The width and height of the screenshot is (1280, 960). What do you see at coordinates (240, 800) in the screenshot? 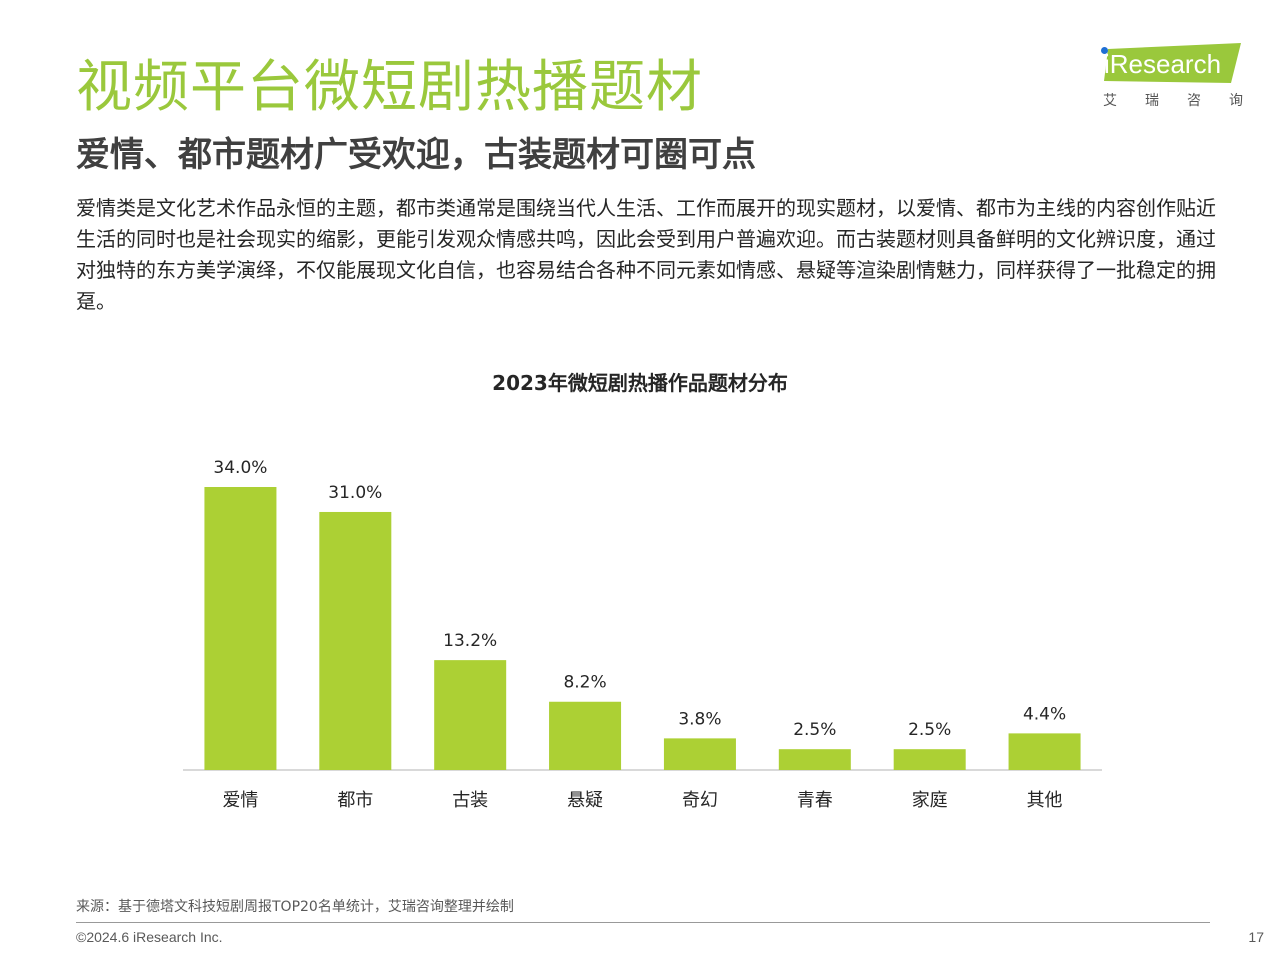
I see `category-label: 爱情` at bounding box center [240, 800].